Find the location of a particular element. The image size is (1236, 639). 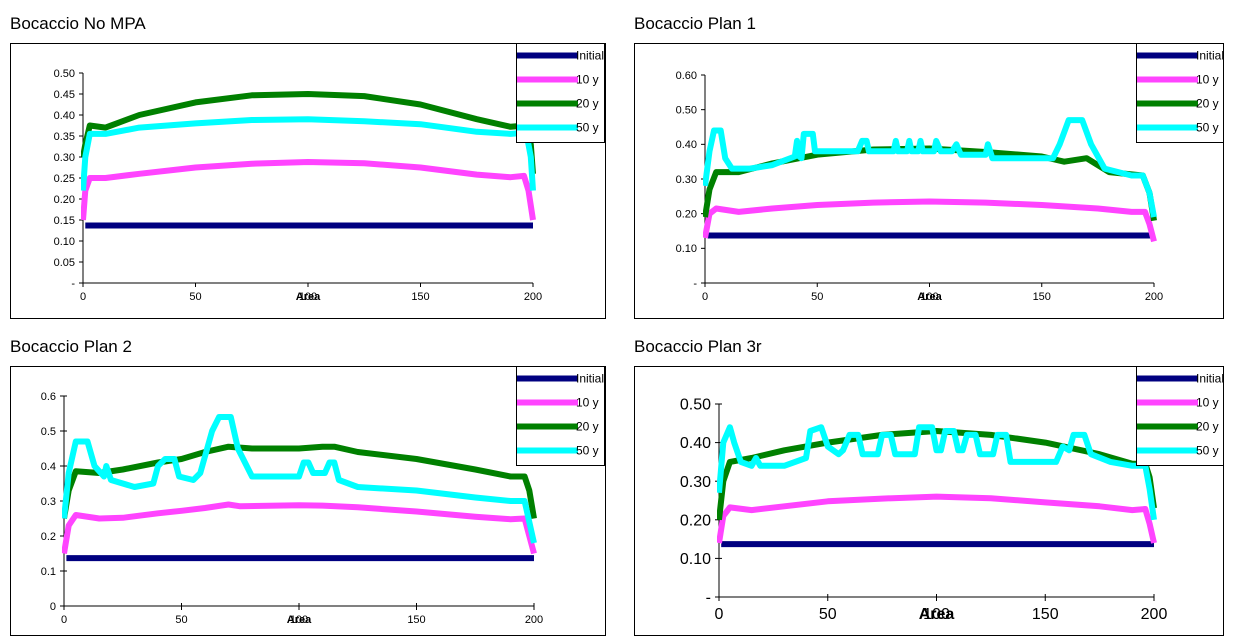

y-tick-label: 0.45 is located at coordinates (64, 95).